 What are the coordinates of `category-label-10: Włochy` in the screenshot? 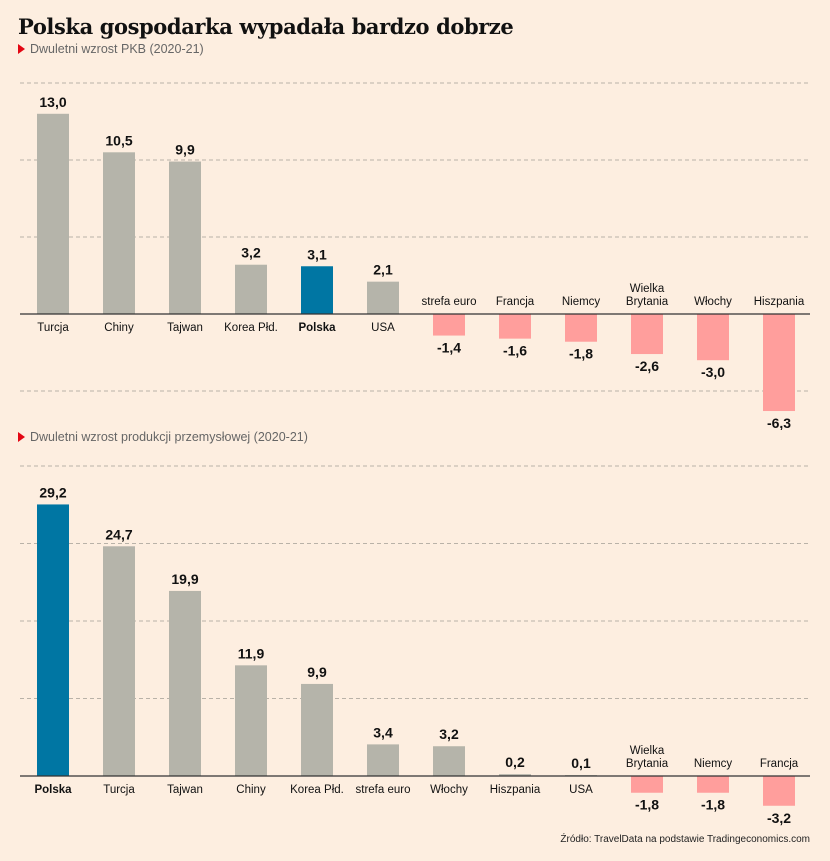 It's located at (713, 302).